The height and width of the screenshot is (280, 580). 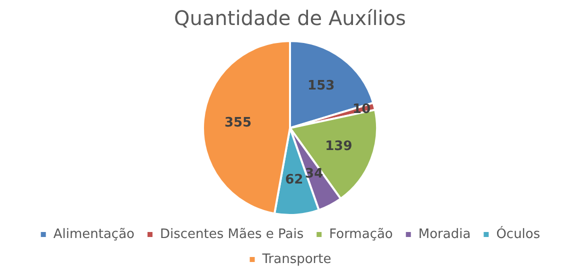 What do you see at coordinates (94, 234) in the screenshot?
I see `legend-label: Alimentação` at bounding box center [94, 234].